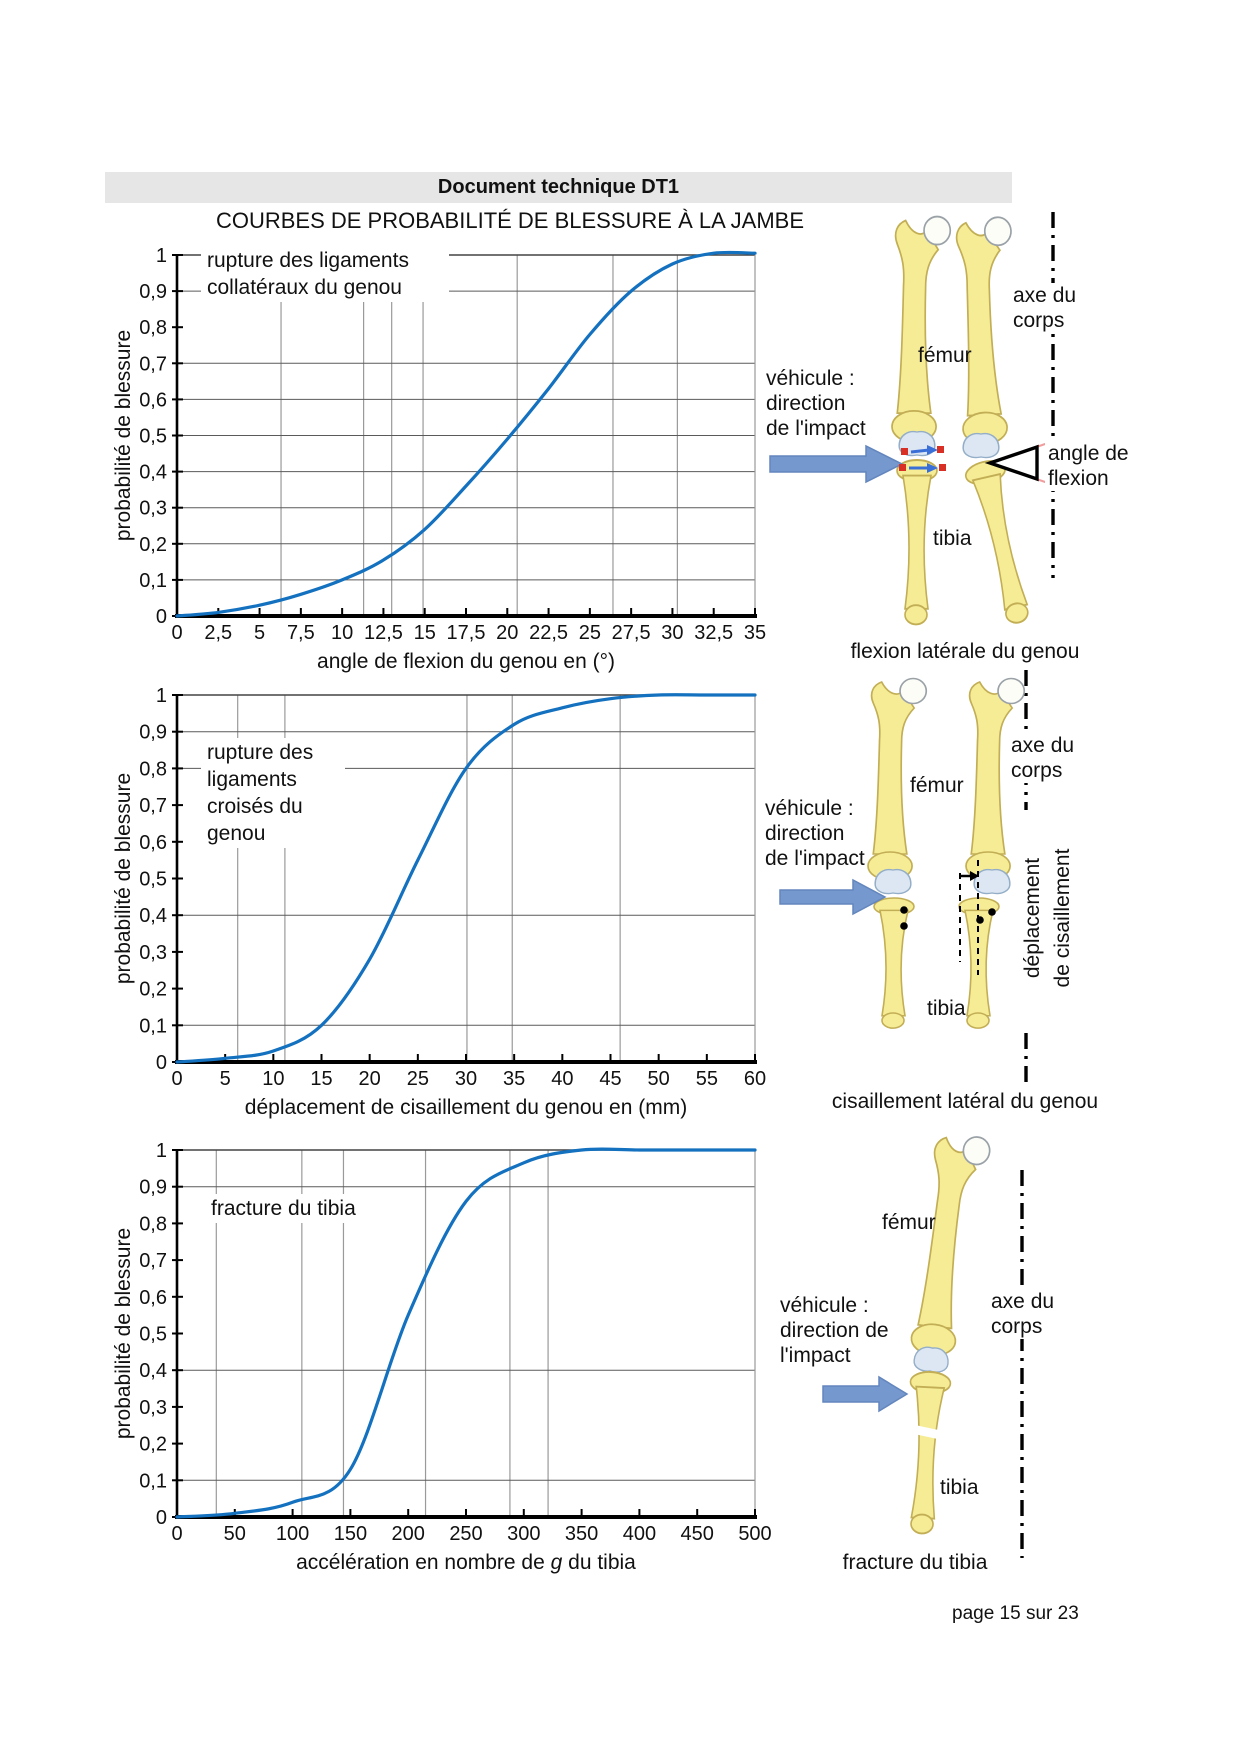 The image size is (1240, 1754). I want to click on ligament-arrow-top, so click(920, 451).